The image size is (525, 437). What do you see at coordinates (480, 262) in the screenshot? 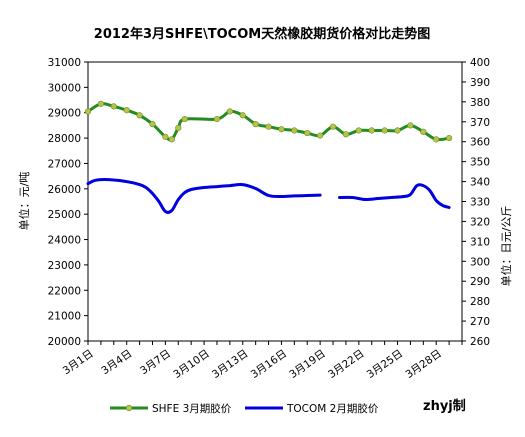
I see `right-tick-label: 300` at bounding box center [480, 262].